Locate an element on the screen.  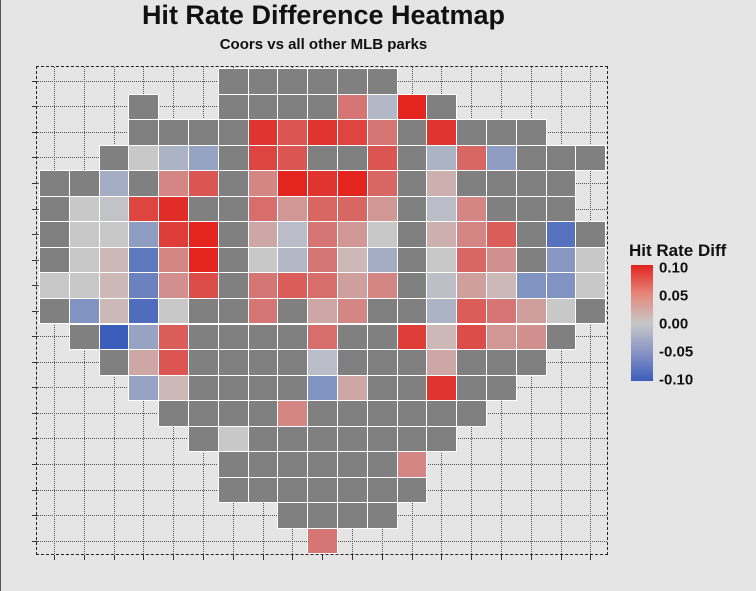
legend-tick-label: 0.05 is located at coordinates (674, 296).